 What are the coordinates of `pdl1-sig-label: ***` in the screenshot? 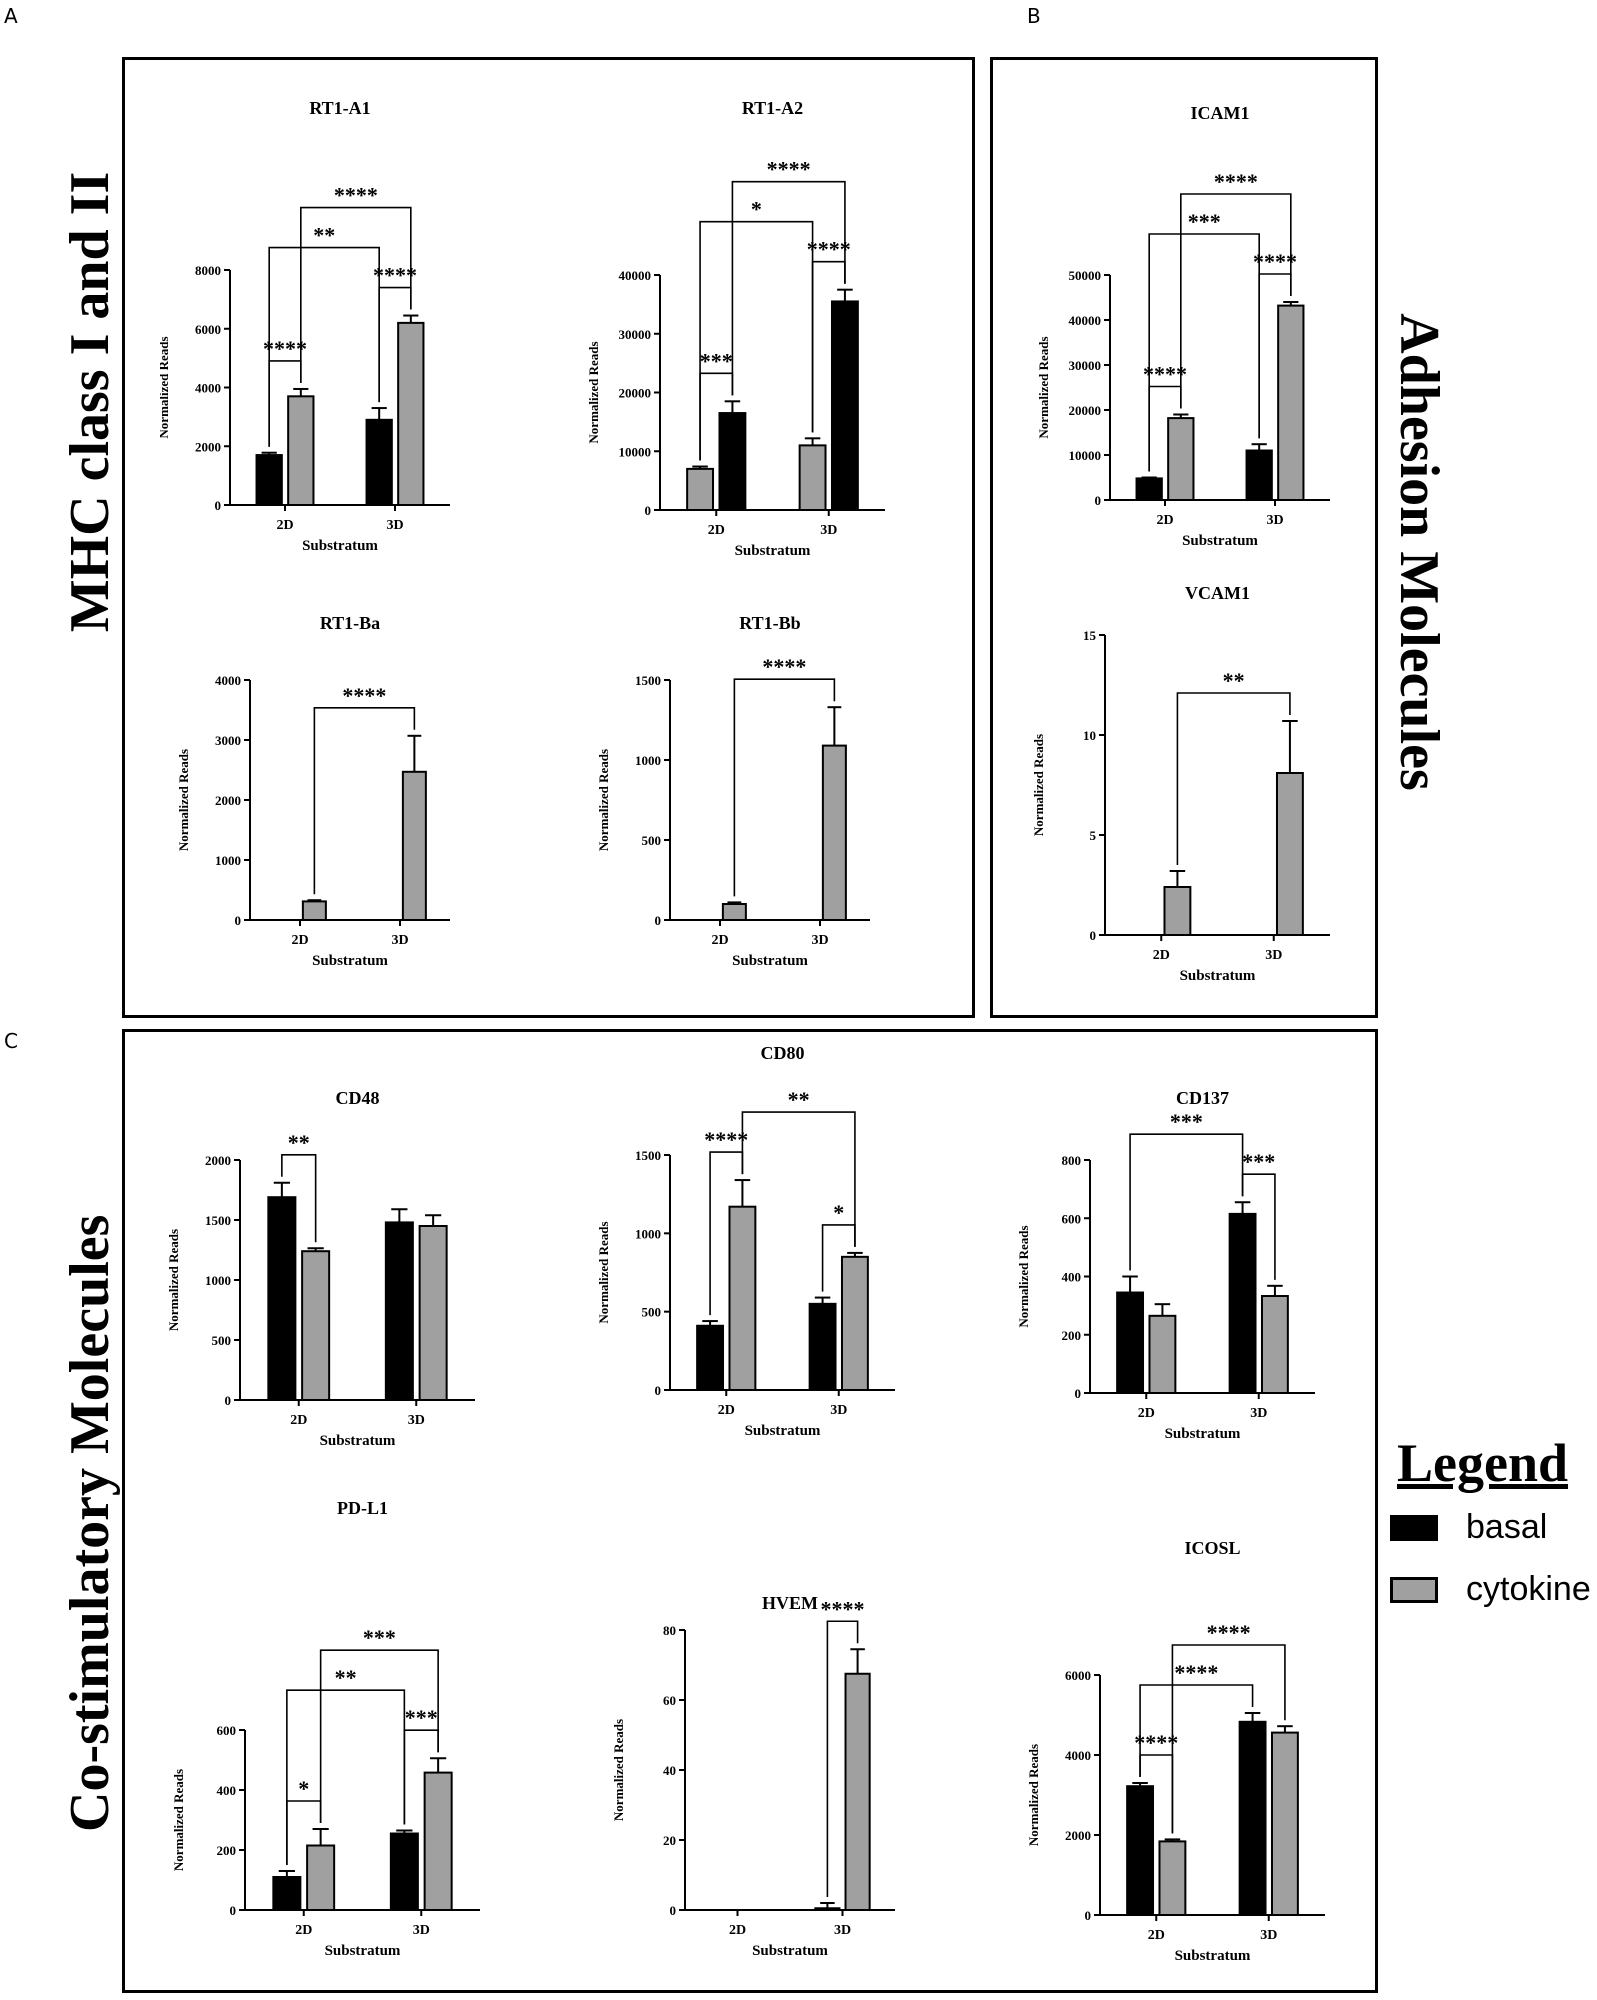 It's located at (421, 1717).